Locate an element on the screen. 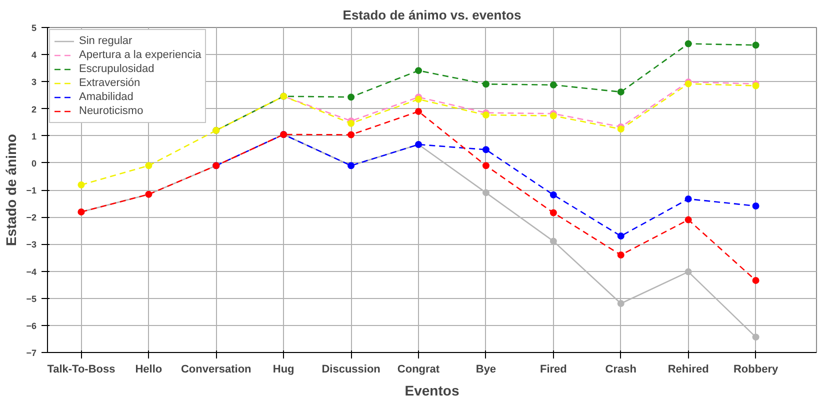 The height and width of the screenshot is (401, 818). y-tick-label: 2 is located at coordinates (34, 109).